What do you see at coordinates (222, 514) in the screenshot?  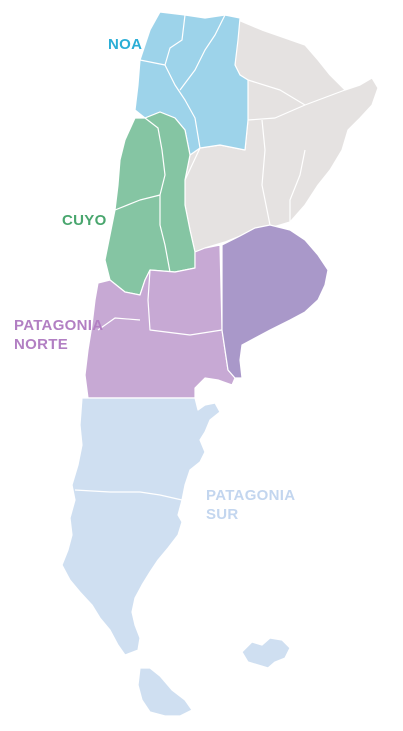 I see `label-patagonia-sur-line2: SUR` at bounding box center [222, 514].